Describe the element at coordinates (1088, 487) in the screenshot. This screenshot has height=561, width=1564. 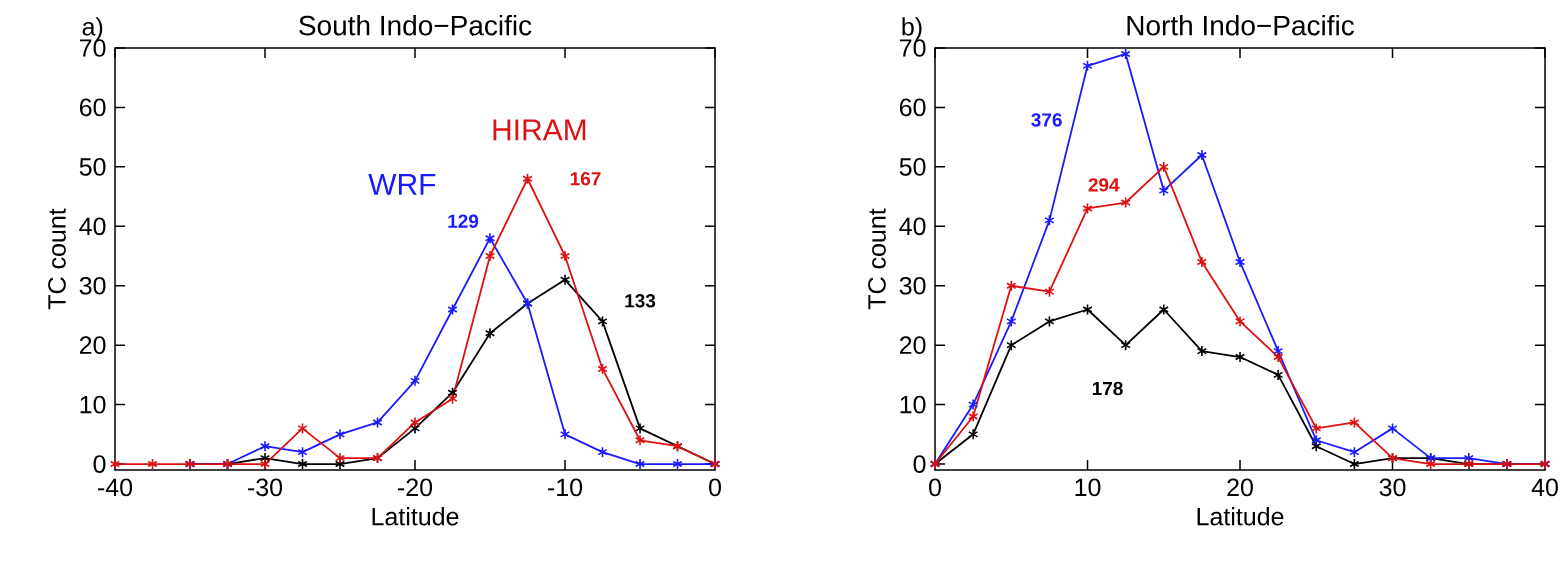
I see `x-tick-label: 10` at that location.